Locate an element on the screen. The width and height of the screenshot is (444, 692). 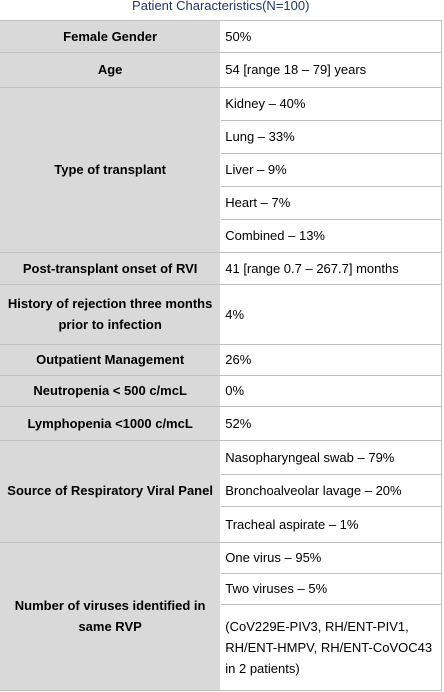
title-row: Patient Characteristics(N=100) is located at coordinates (221, 10).